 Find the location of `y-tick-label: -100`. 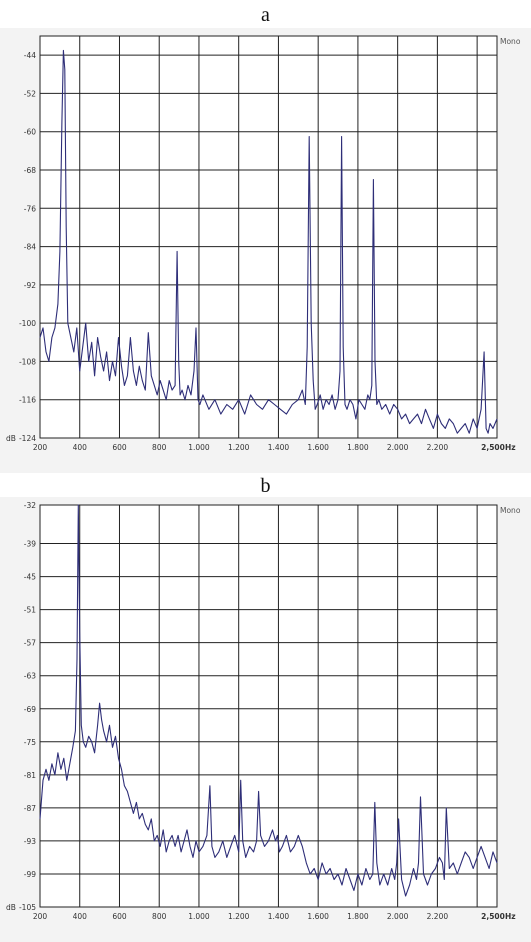

y-tick-label: -100 is located at coordinates (27, 323).